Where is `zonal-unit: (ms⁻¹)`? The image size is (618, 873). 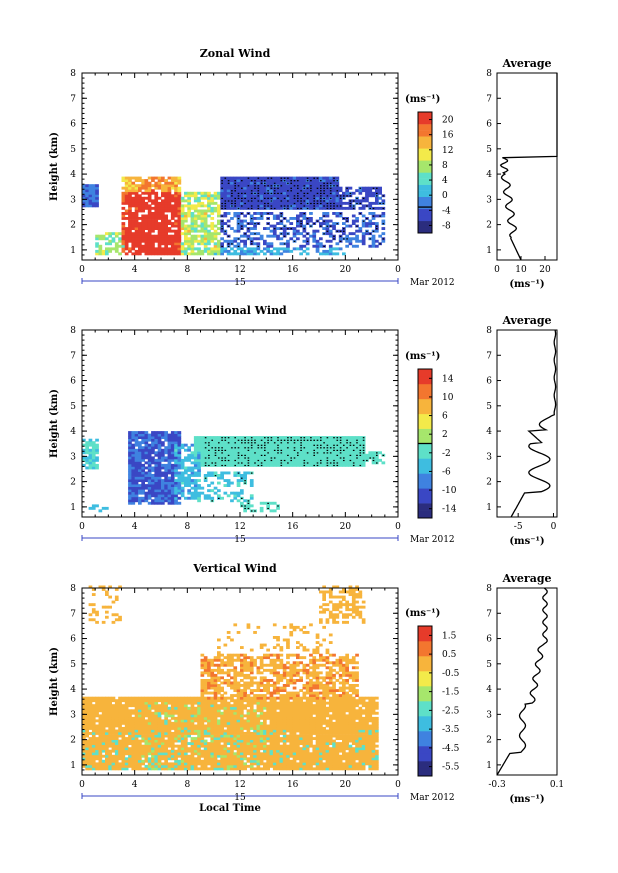
zonal-unit: (ms⁻¹) is located at coordinates (422, 99).